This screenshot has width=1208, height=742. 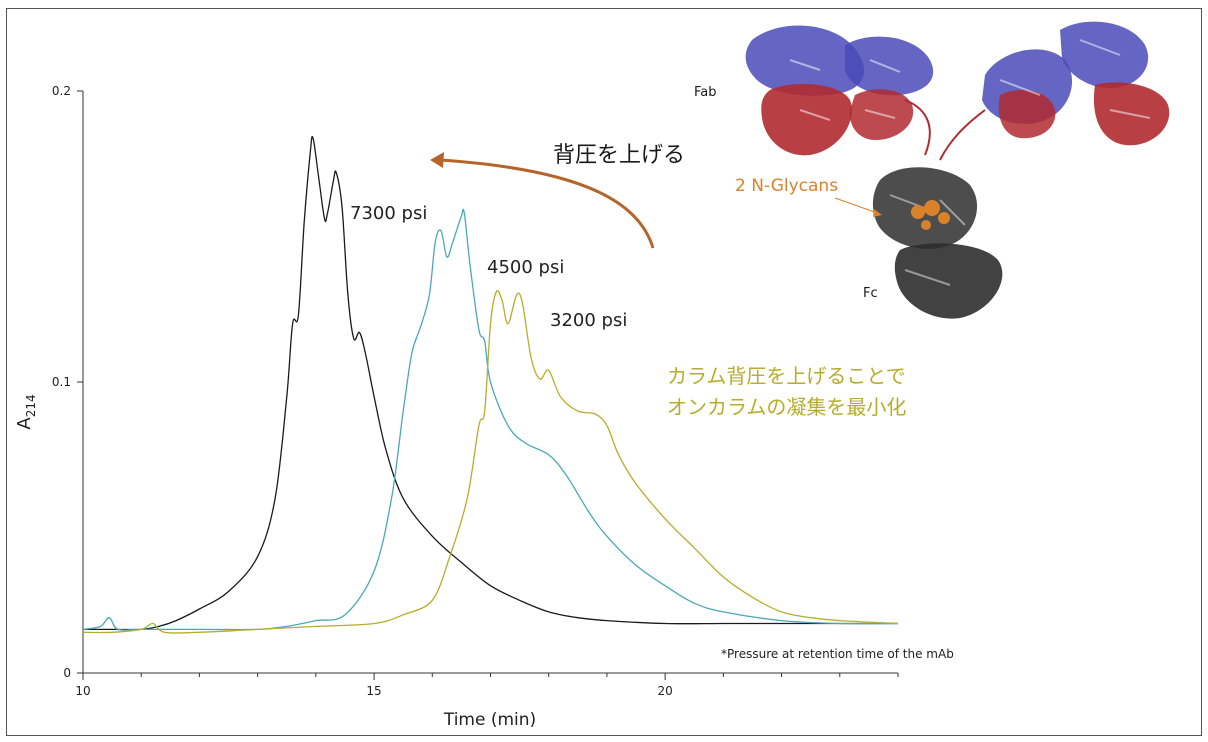 I want to click on x-axis-title: Time (min), so click(x=489, y=720).